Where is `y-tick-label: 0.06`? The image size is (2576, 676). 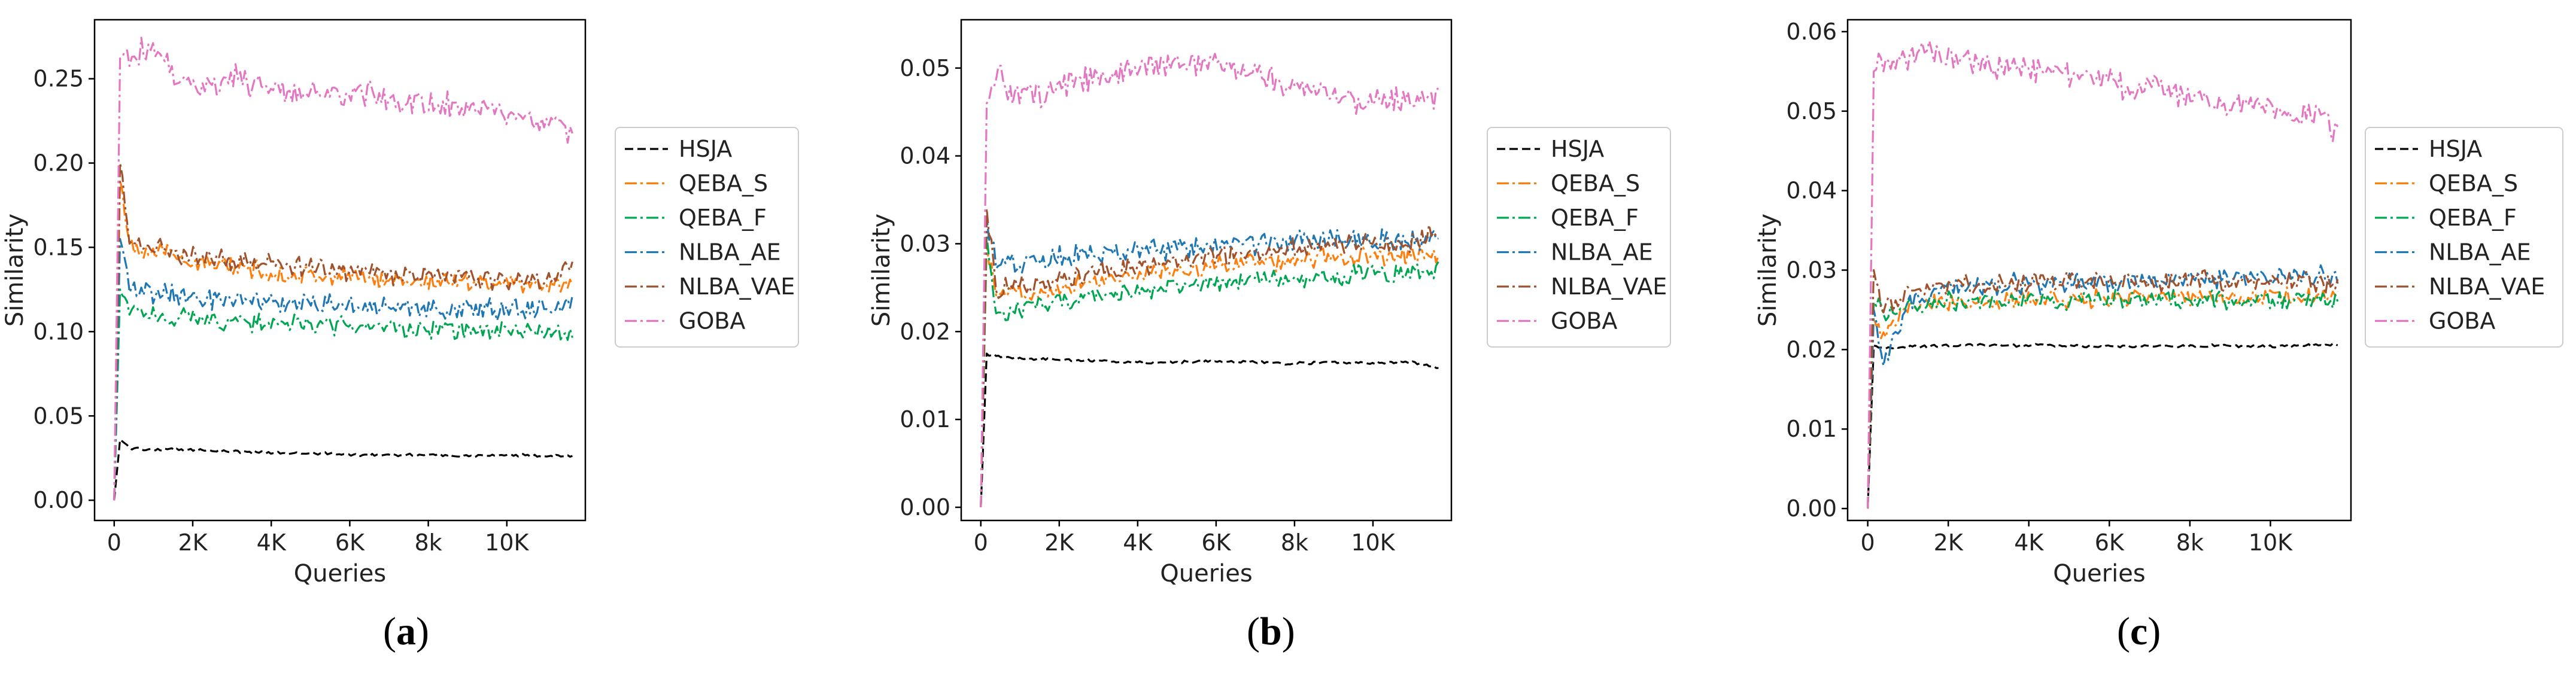
y-tick-label: 0.06 is located at coordinates (1812, 32).